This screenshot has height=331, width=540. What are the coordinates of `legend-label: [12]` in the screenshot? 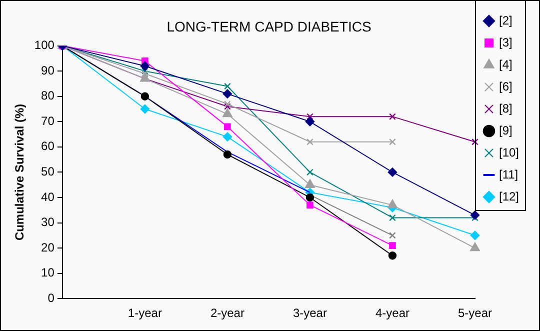 It's located at (508, 196).